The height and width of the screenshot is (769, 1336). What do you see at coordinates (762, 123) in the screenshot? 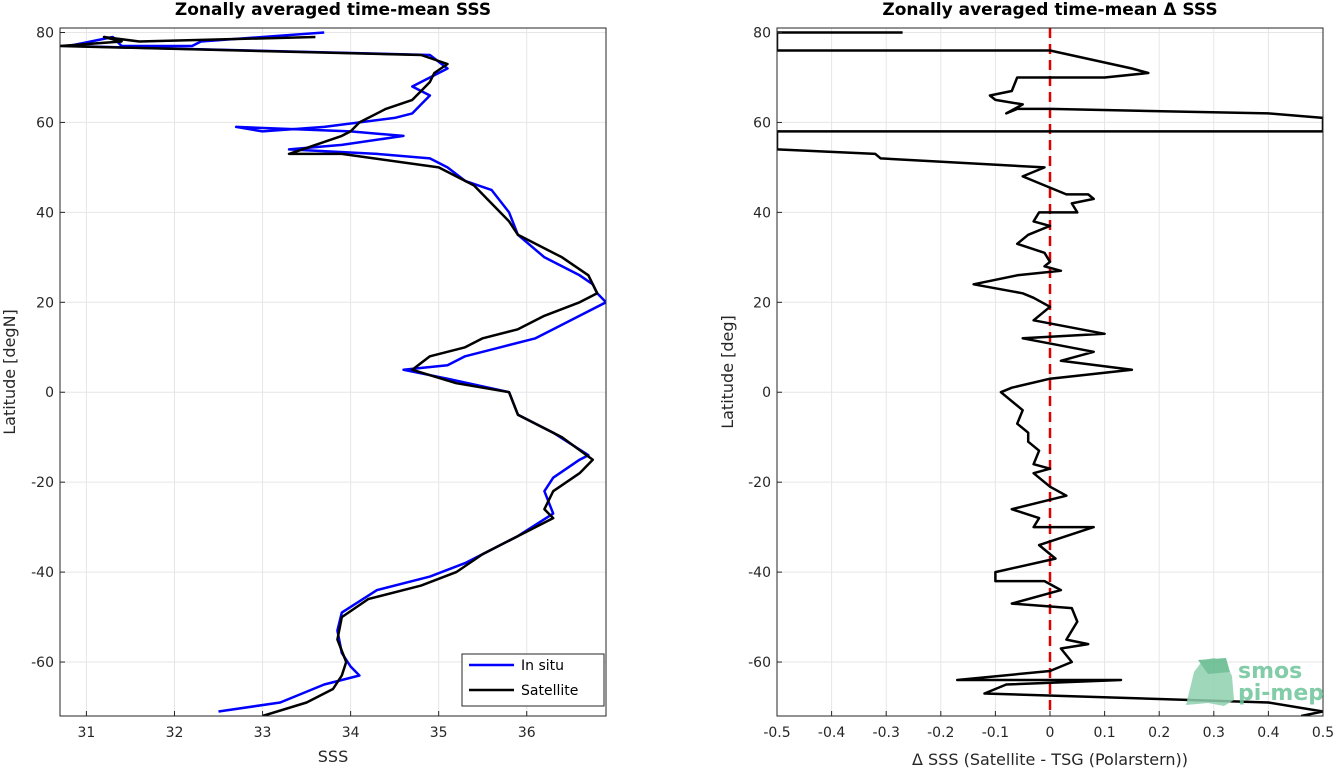
I see `right-y-tick-label: 60` at bounding box center [762, 123].